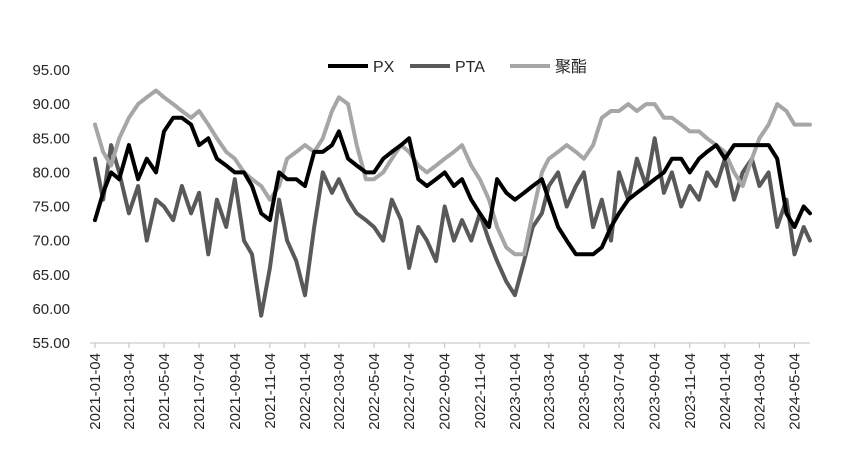 This screenshot has height=466, width=851. What do you see at coordinates (51, 104) in the screenshot?
I see `y-tick-label: 90.00` at bounding box center [51, 104].